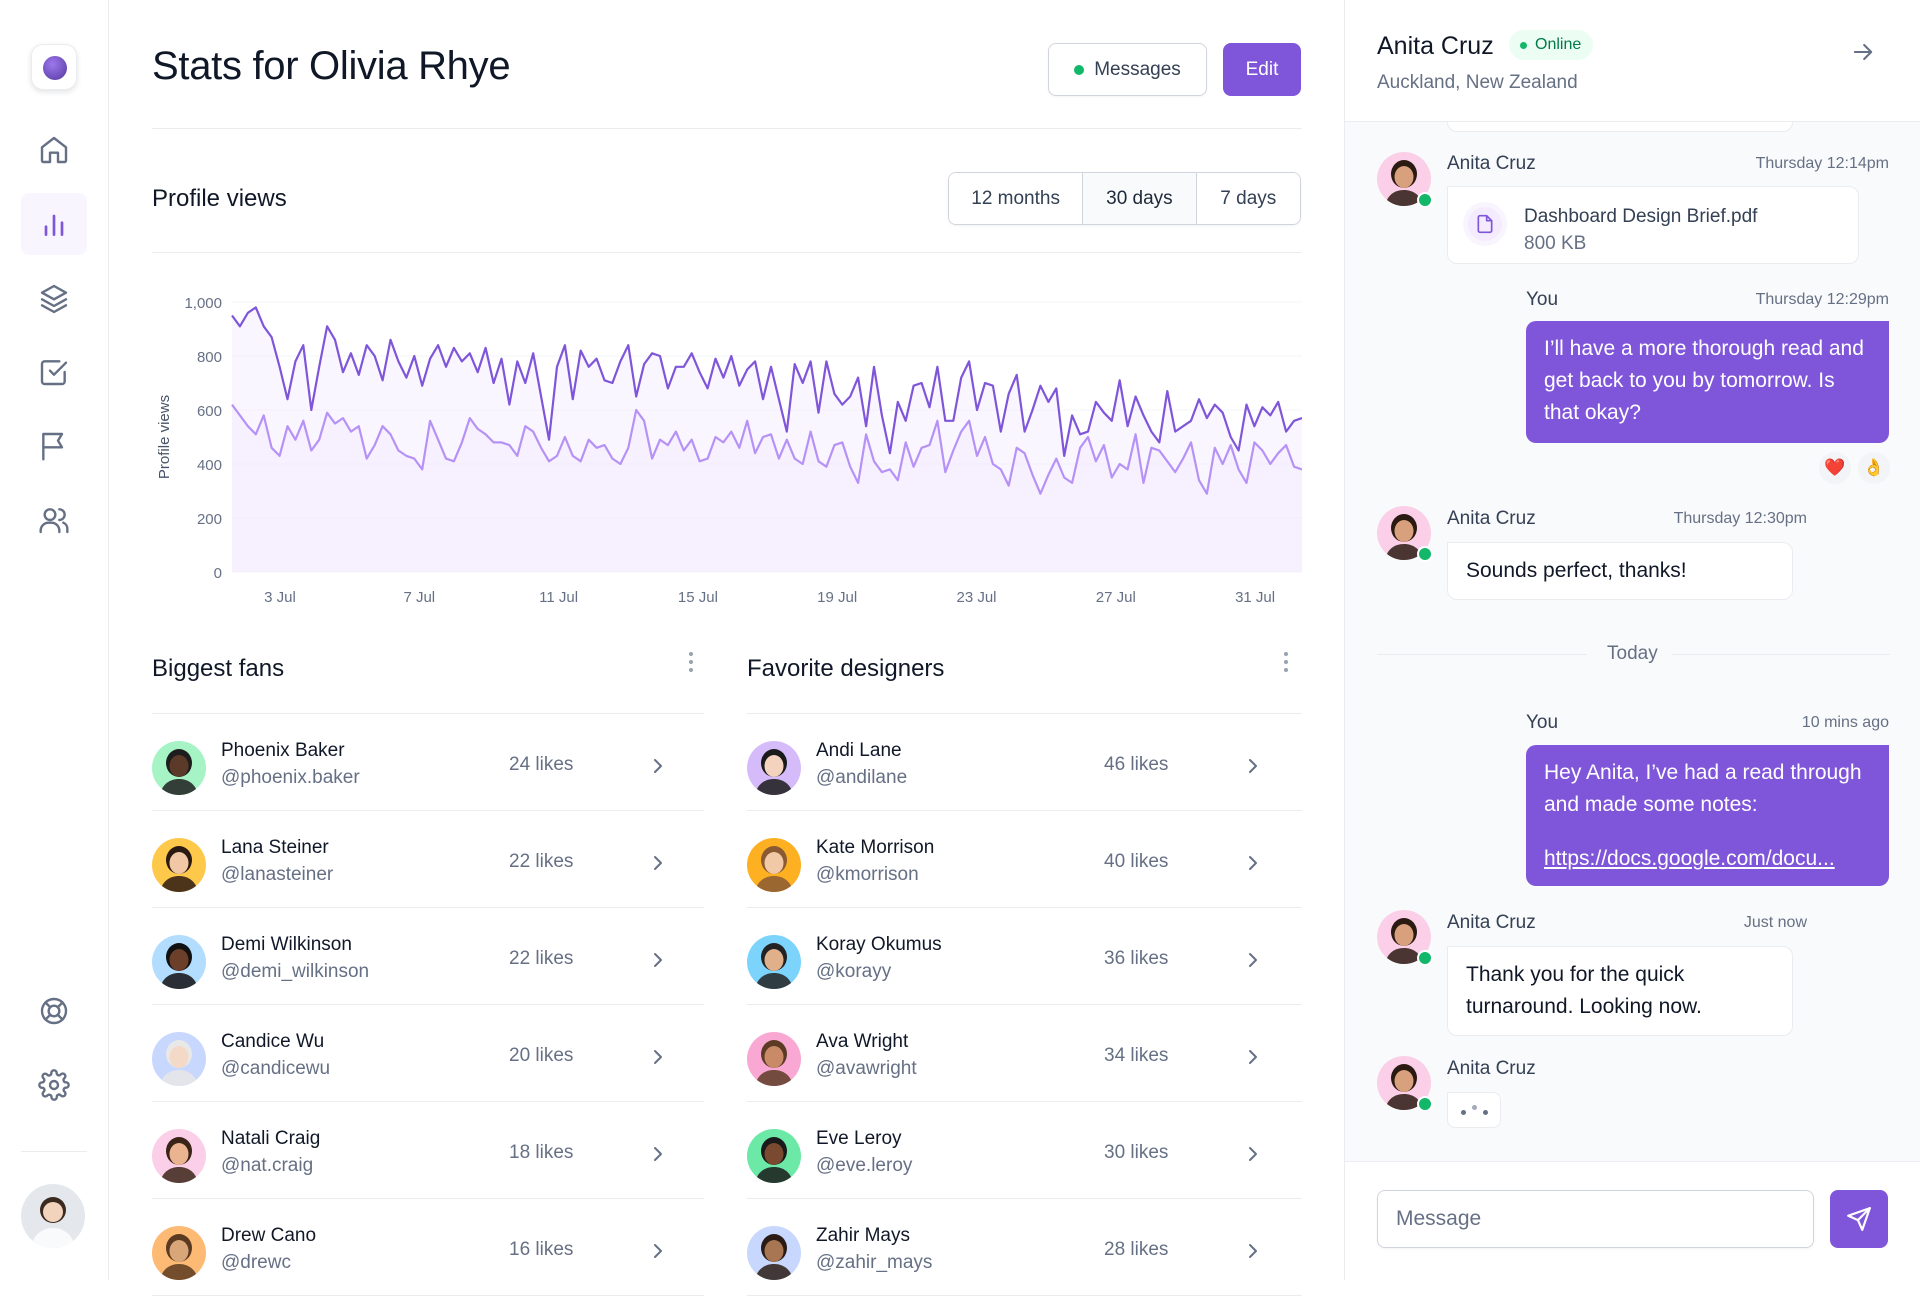 This screenshot has height=1296, width=1920. I want to click on favorite-designers-menu-icon, so click(1286, 662).